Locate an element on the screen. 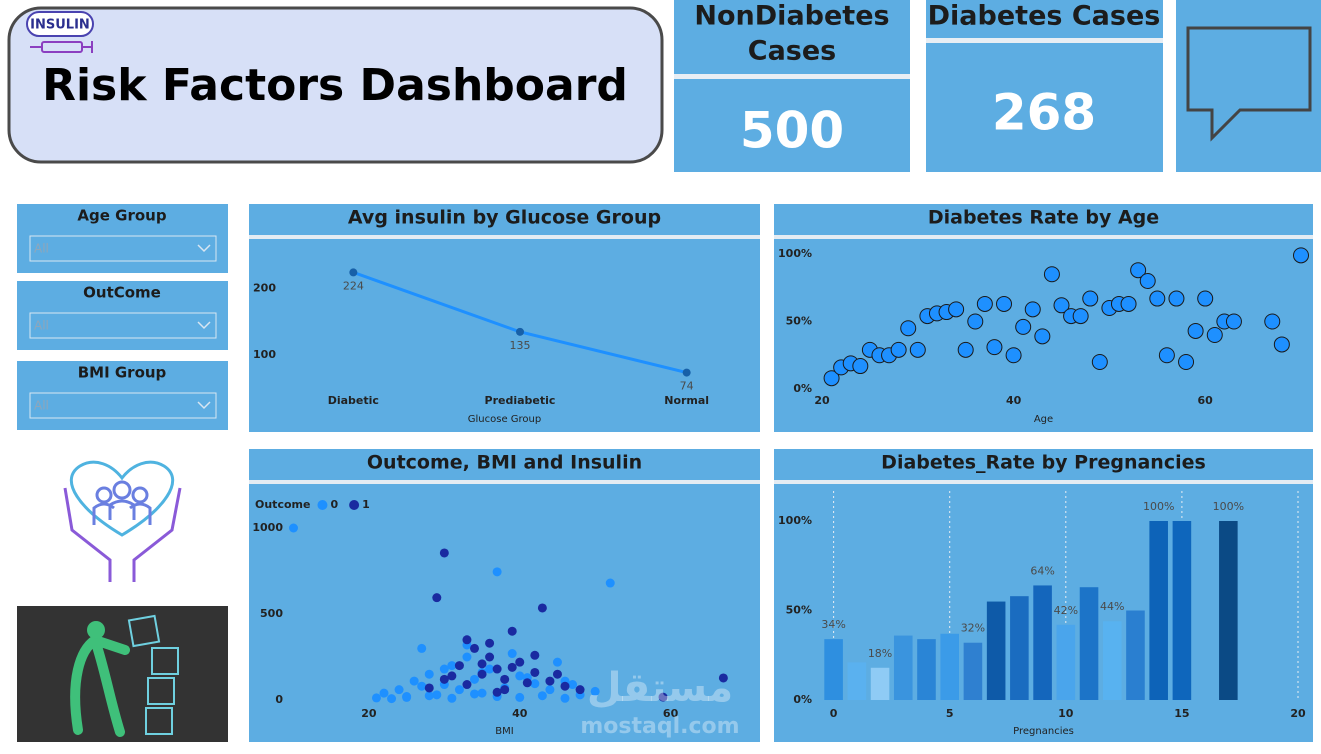 Image resolution: width=1321 pixels, height=754 pixels. legend-label: 1 is located at coordinates (366, 504).